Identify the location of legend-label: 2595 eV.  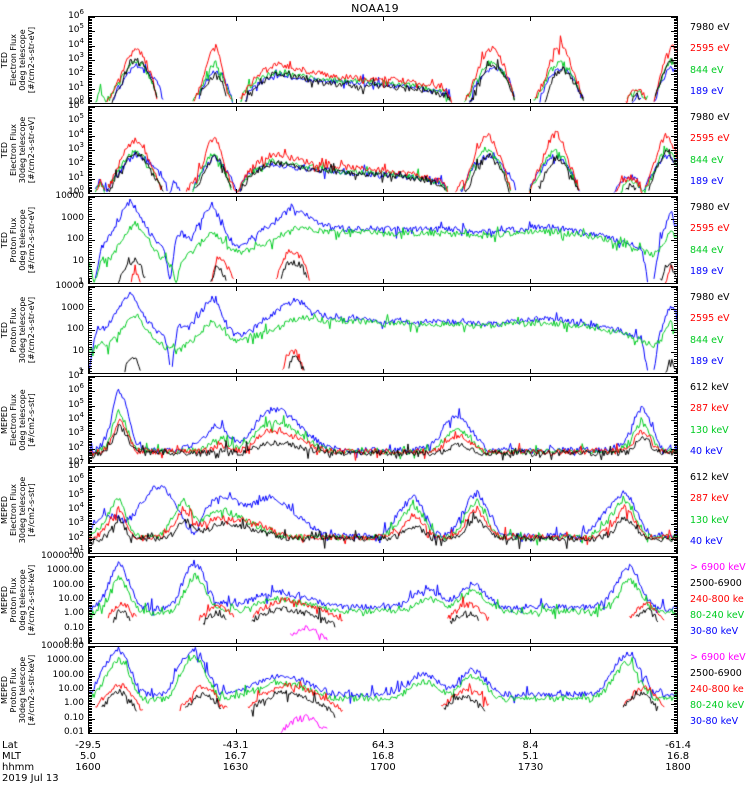
(710, 319).